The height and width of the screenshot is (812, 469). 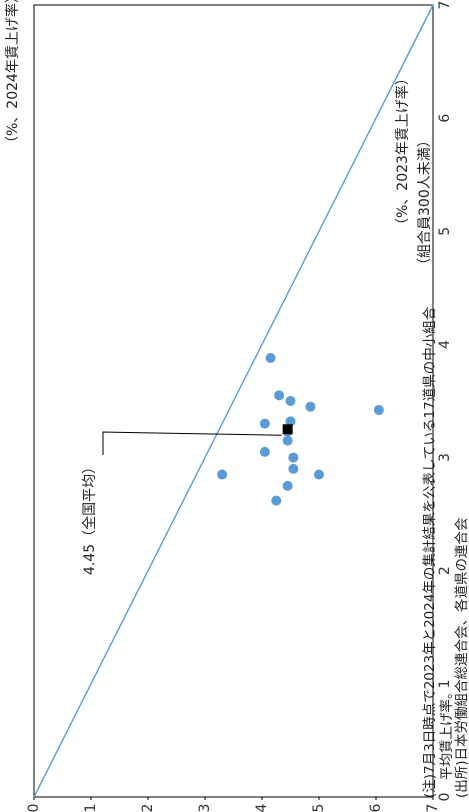 What do you see at coordinates (192, 443) in the screenshot?
I see `annotation-leader-line` at bounding box center [192, 443].